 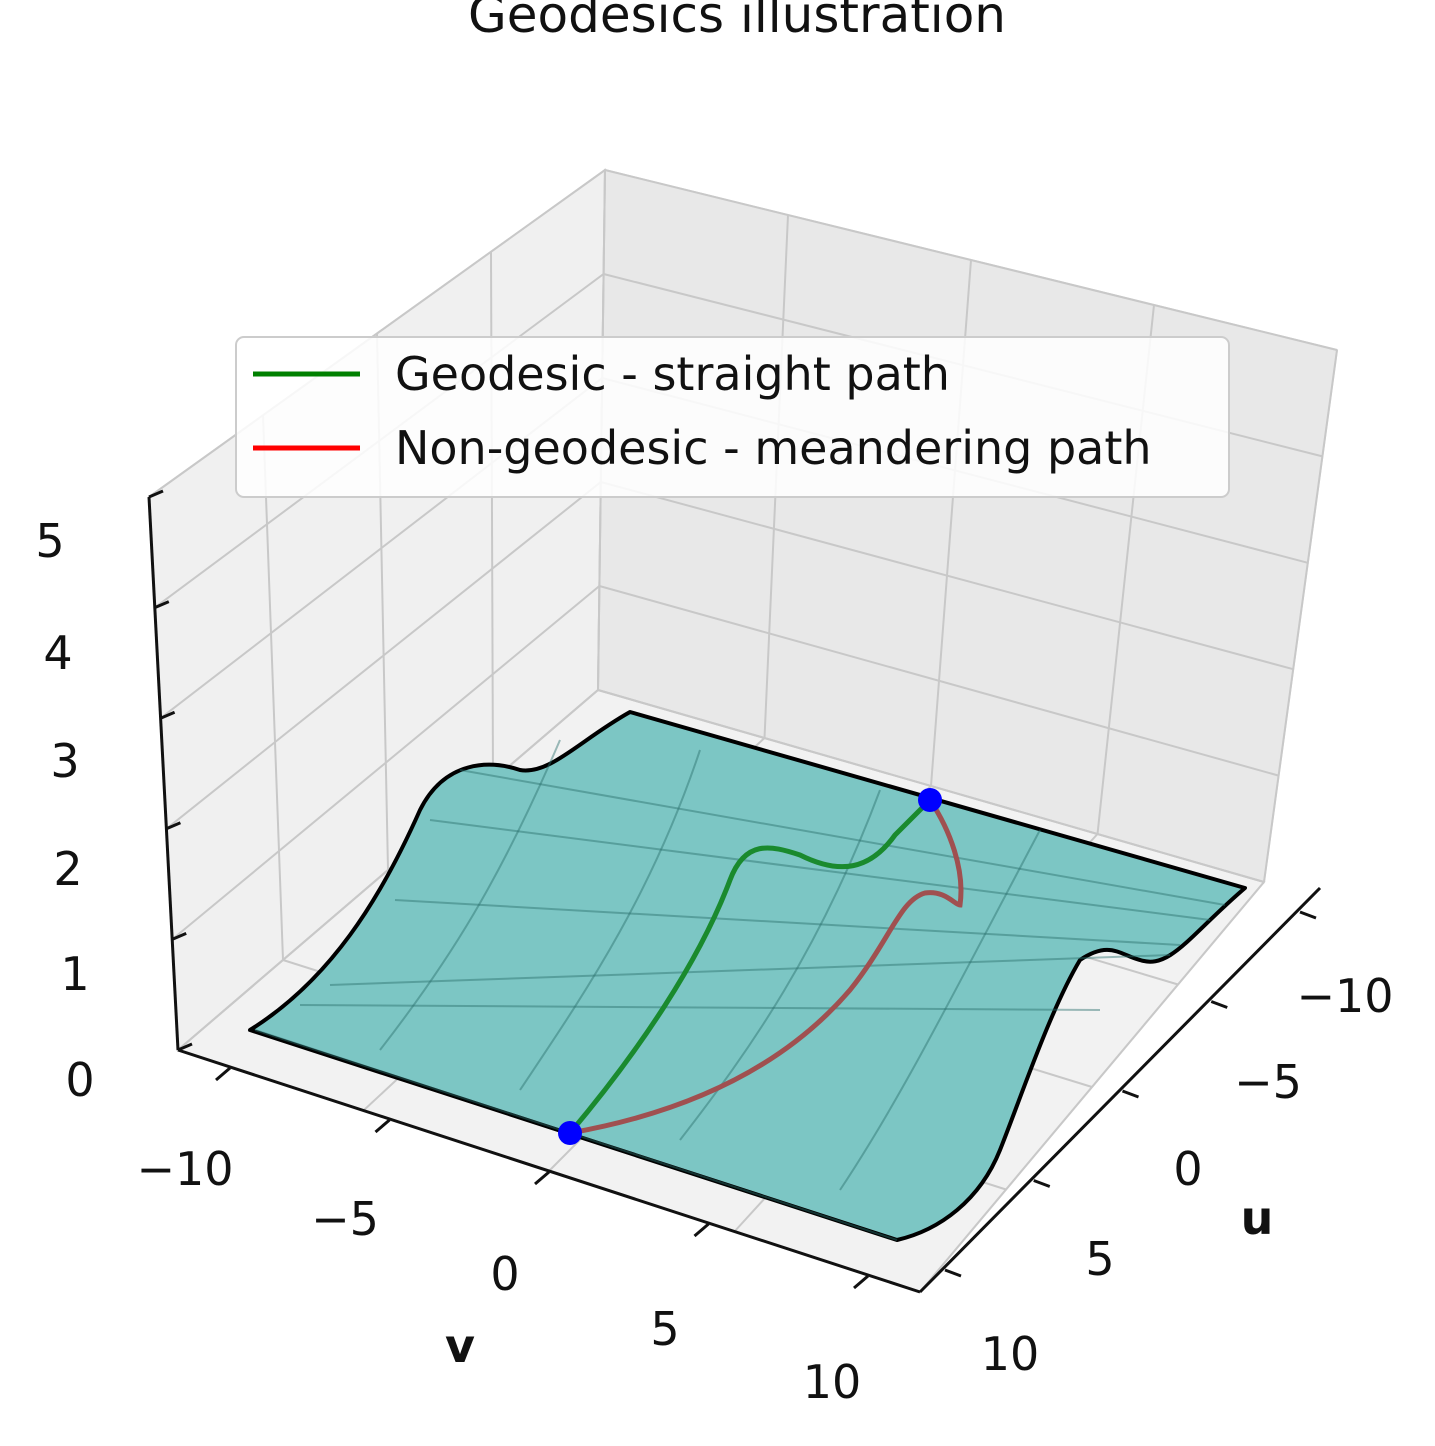 I want to click on u-axis-ticks: −10 −5 0 5 10, so click(x=1169, y=1145).